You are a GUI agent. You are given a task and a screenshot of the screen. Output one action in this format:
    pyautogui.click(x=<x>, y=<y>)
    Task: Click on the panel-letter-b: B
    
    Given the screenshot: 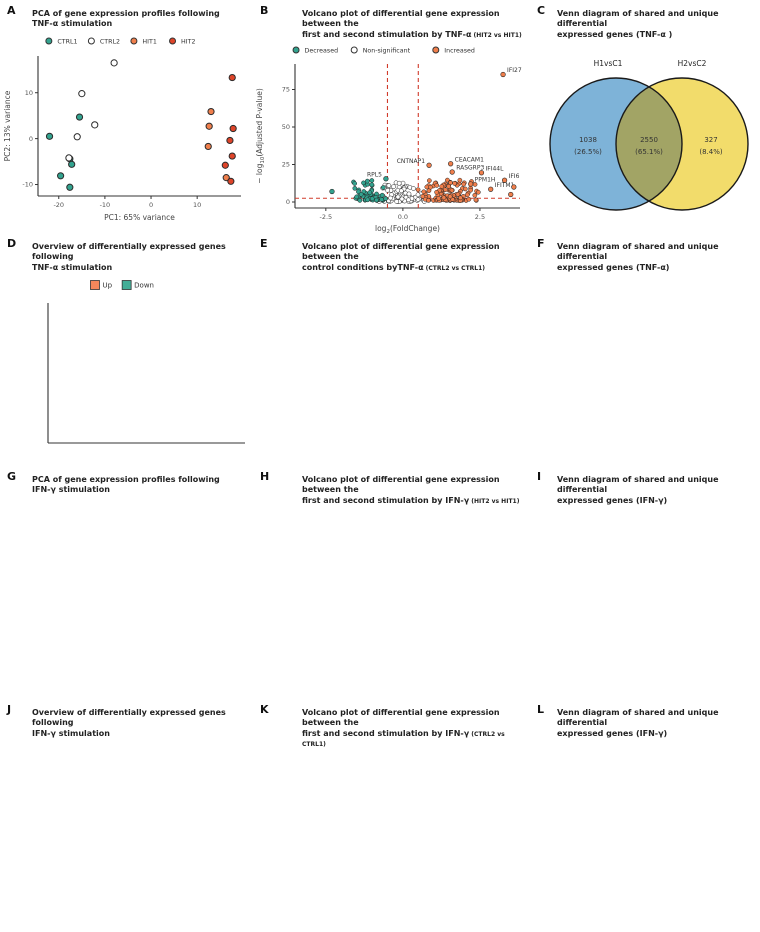 What is the action you would take?
    pyautogui.click(x=264, y=10)
    